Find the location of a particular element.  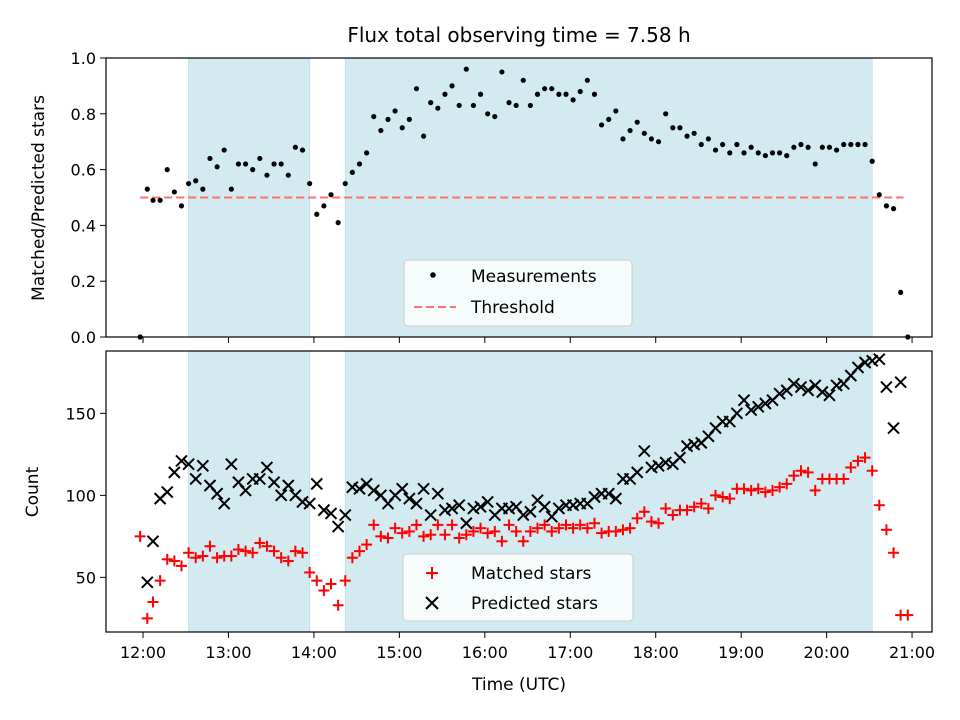

count-panel-ylabel: Count is located at coordinates (33, 491).